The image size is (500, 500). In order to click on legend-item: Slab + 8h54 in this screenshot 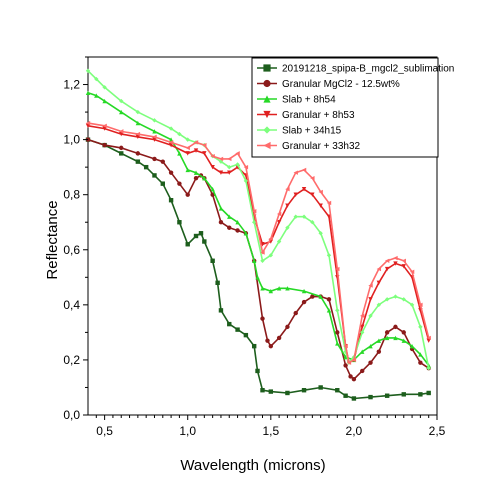, I will do `click(296, 100)`.